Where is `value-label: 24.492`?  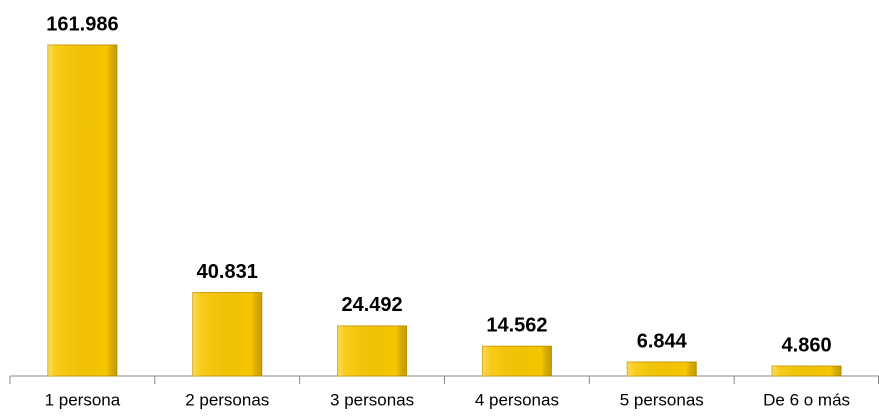 value-label: 24.492 is located at coordinates (371, 305).